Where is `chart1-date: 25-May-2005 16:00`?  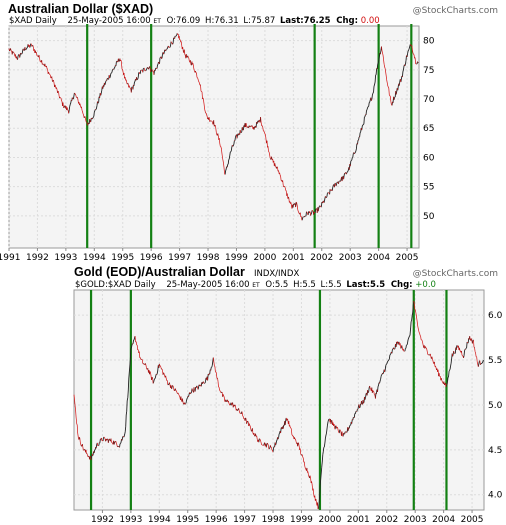 chart1-date: 25-May-2005 16:00 is located at coordinates (109, 21).